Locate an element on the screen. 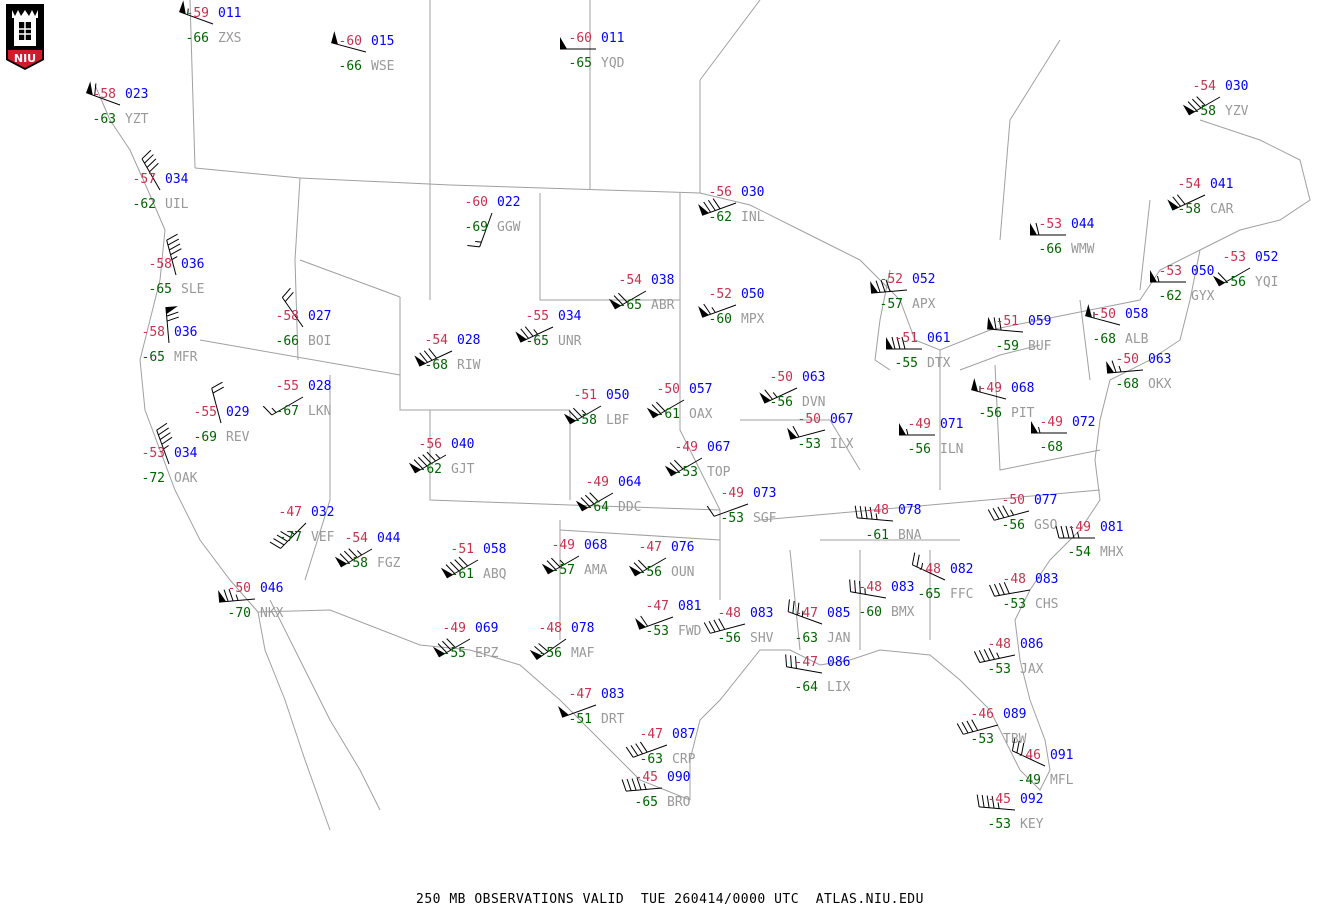  dewpoint-label: -53 is located at coordinates (1014, 604).